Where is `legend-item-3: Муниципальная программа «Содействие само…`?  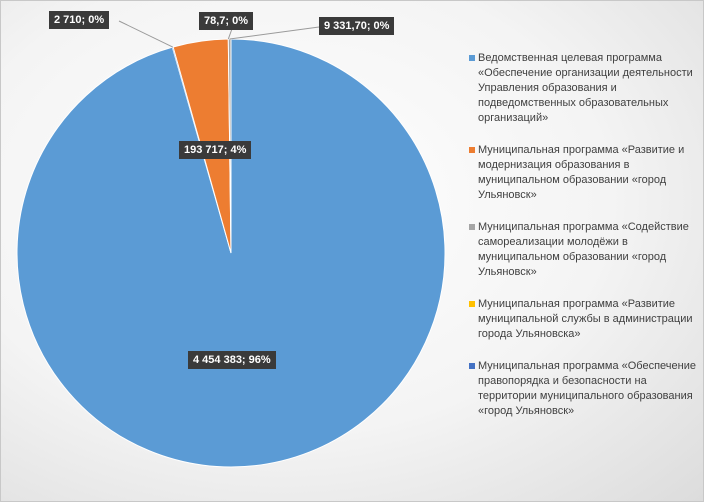 legend-item-3: Муниципальная программа «Содействие само… is located at coordinates (583, 250).